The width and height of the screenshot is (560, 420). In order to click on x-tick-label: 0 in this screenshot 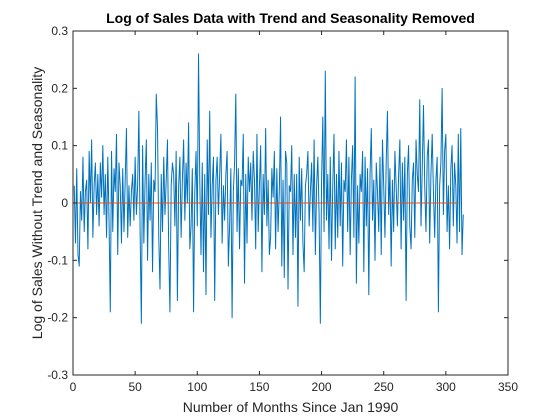, I will do `click(73, 387)`.